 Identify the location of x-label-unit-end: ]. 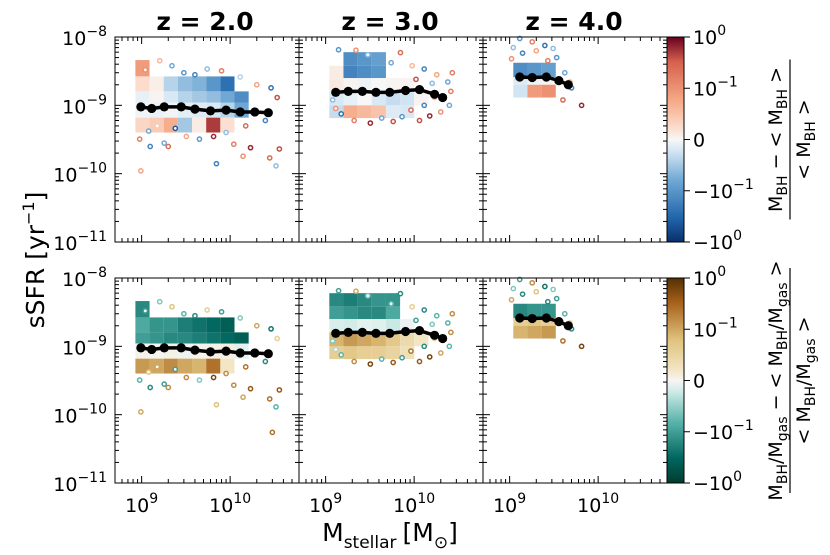
(453, 532).